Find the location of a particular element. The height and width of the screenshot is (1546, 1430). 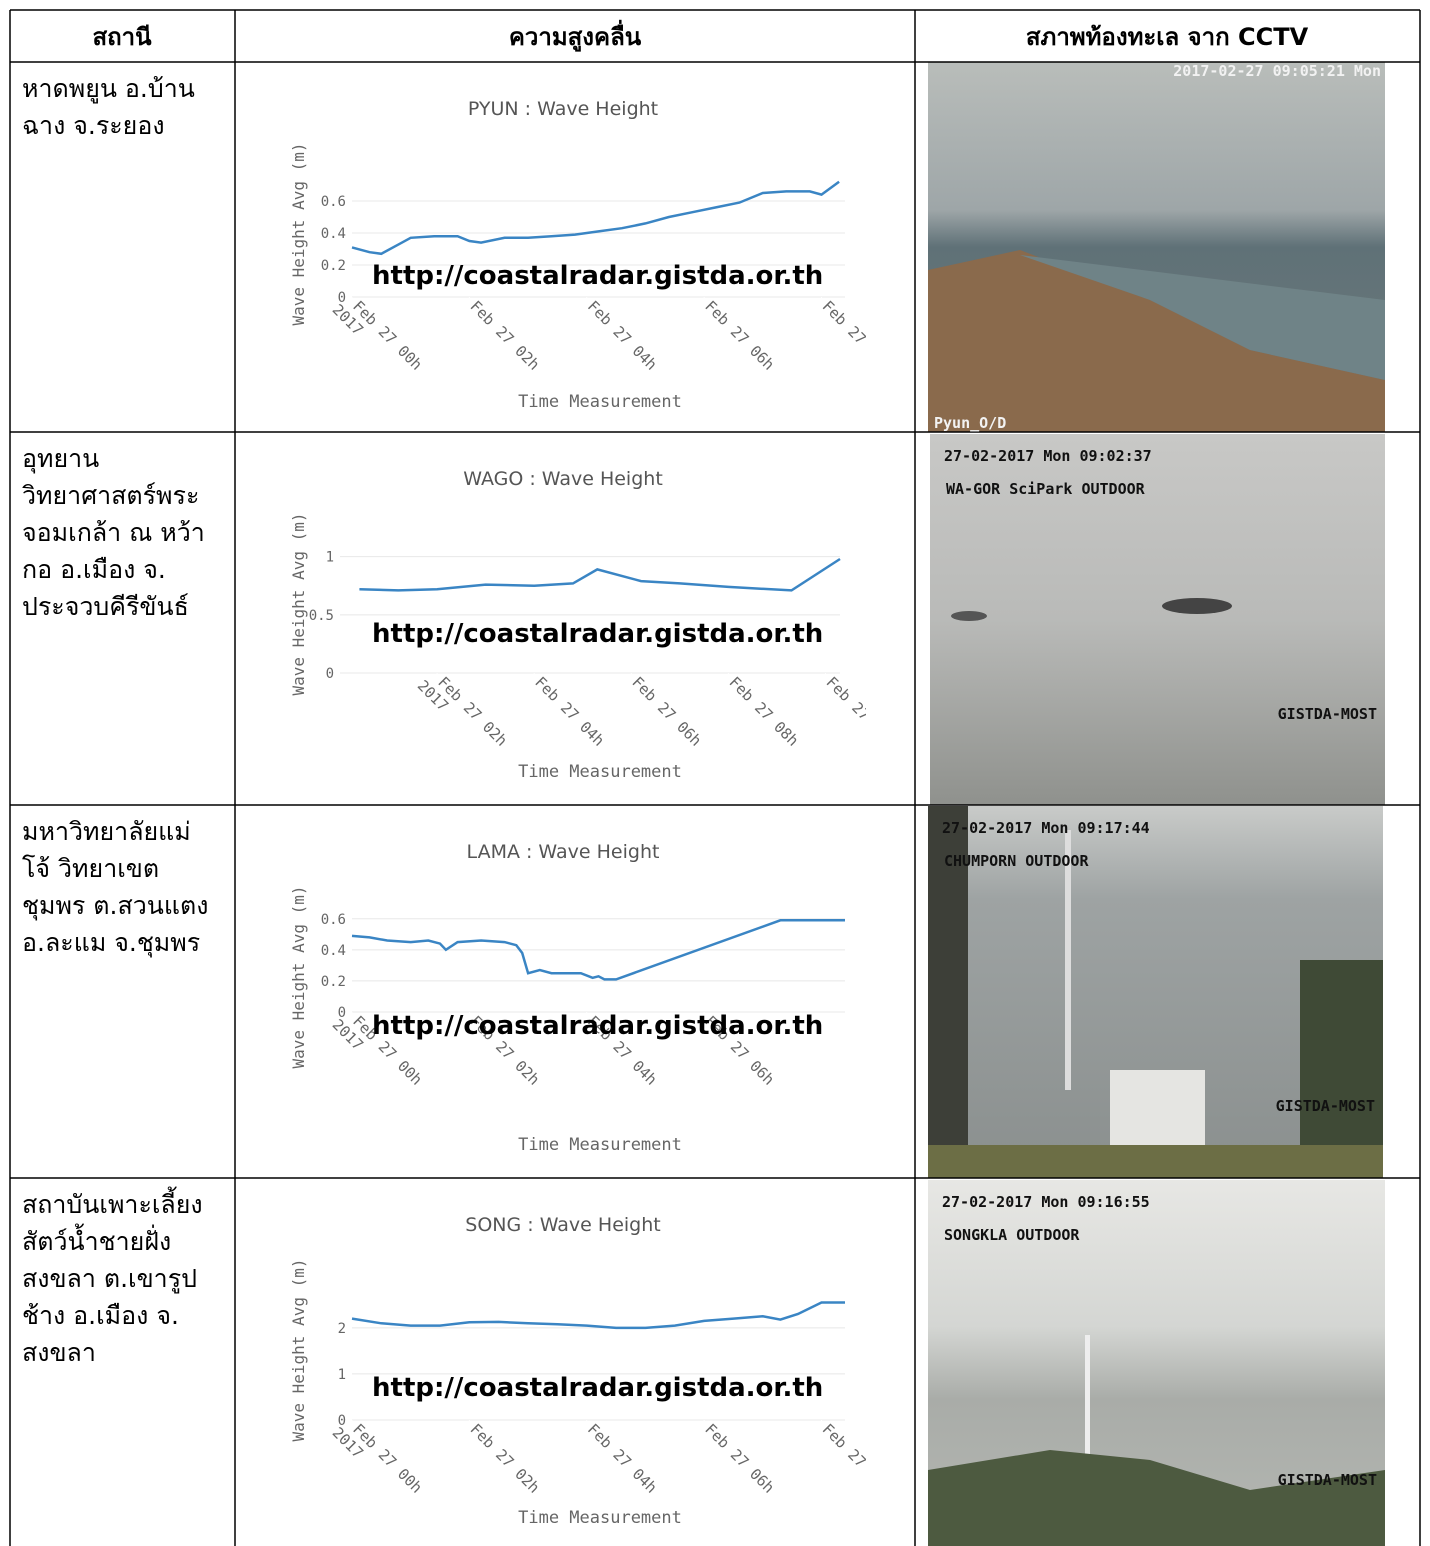

cctv-image is located at coordinates (1157, 619).